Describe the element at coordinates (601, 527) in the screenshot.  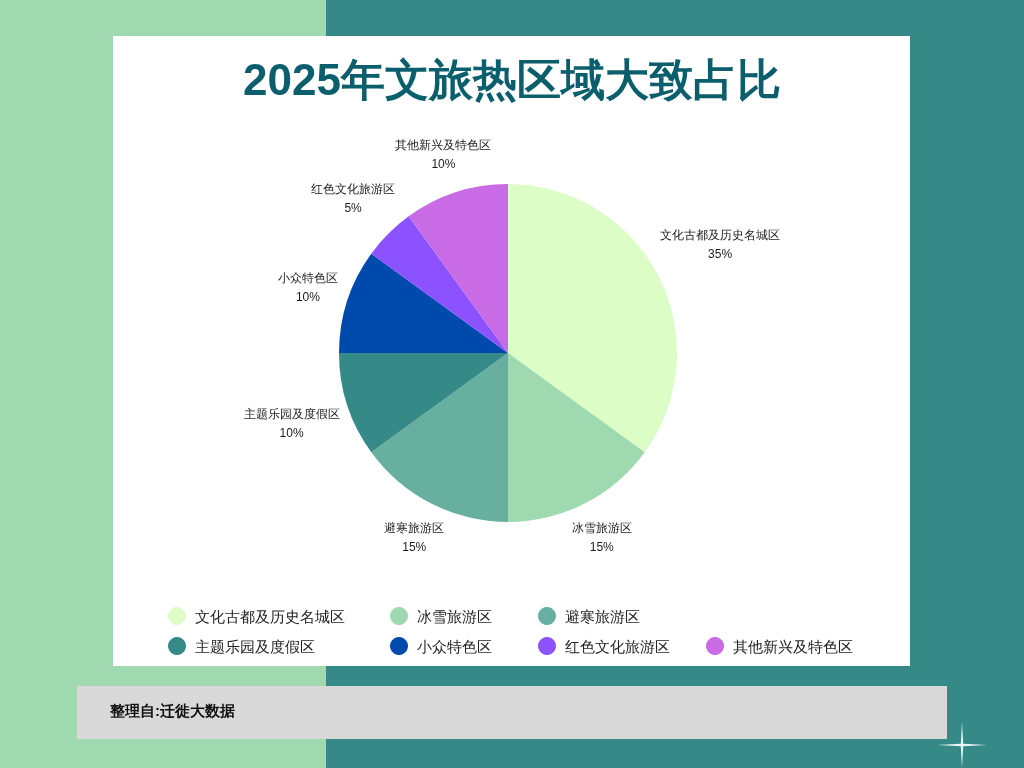
I see `slice-label: 冰雪旅游区` at that location.